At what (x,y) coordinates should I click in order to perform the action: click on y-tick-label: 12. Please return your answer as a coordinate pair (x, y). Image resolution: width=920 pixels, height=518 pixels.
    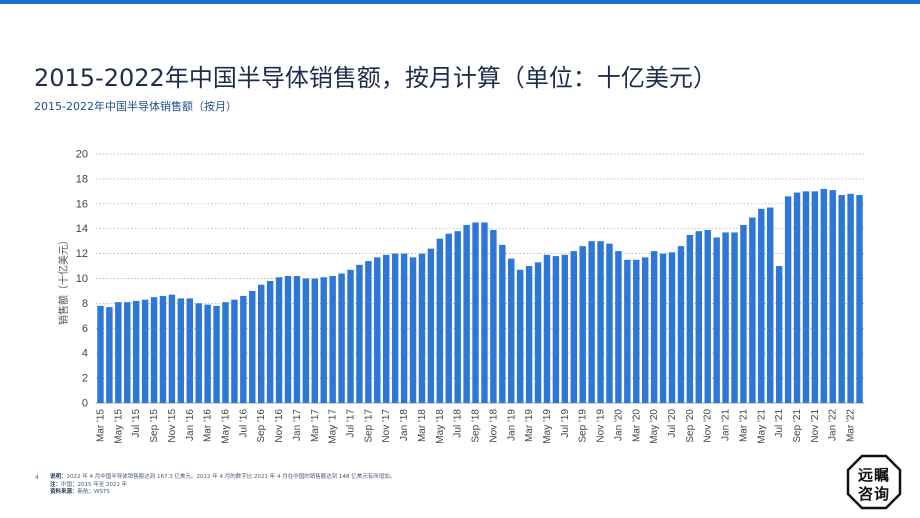
    Looking at the image, I should click on (82, 254).